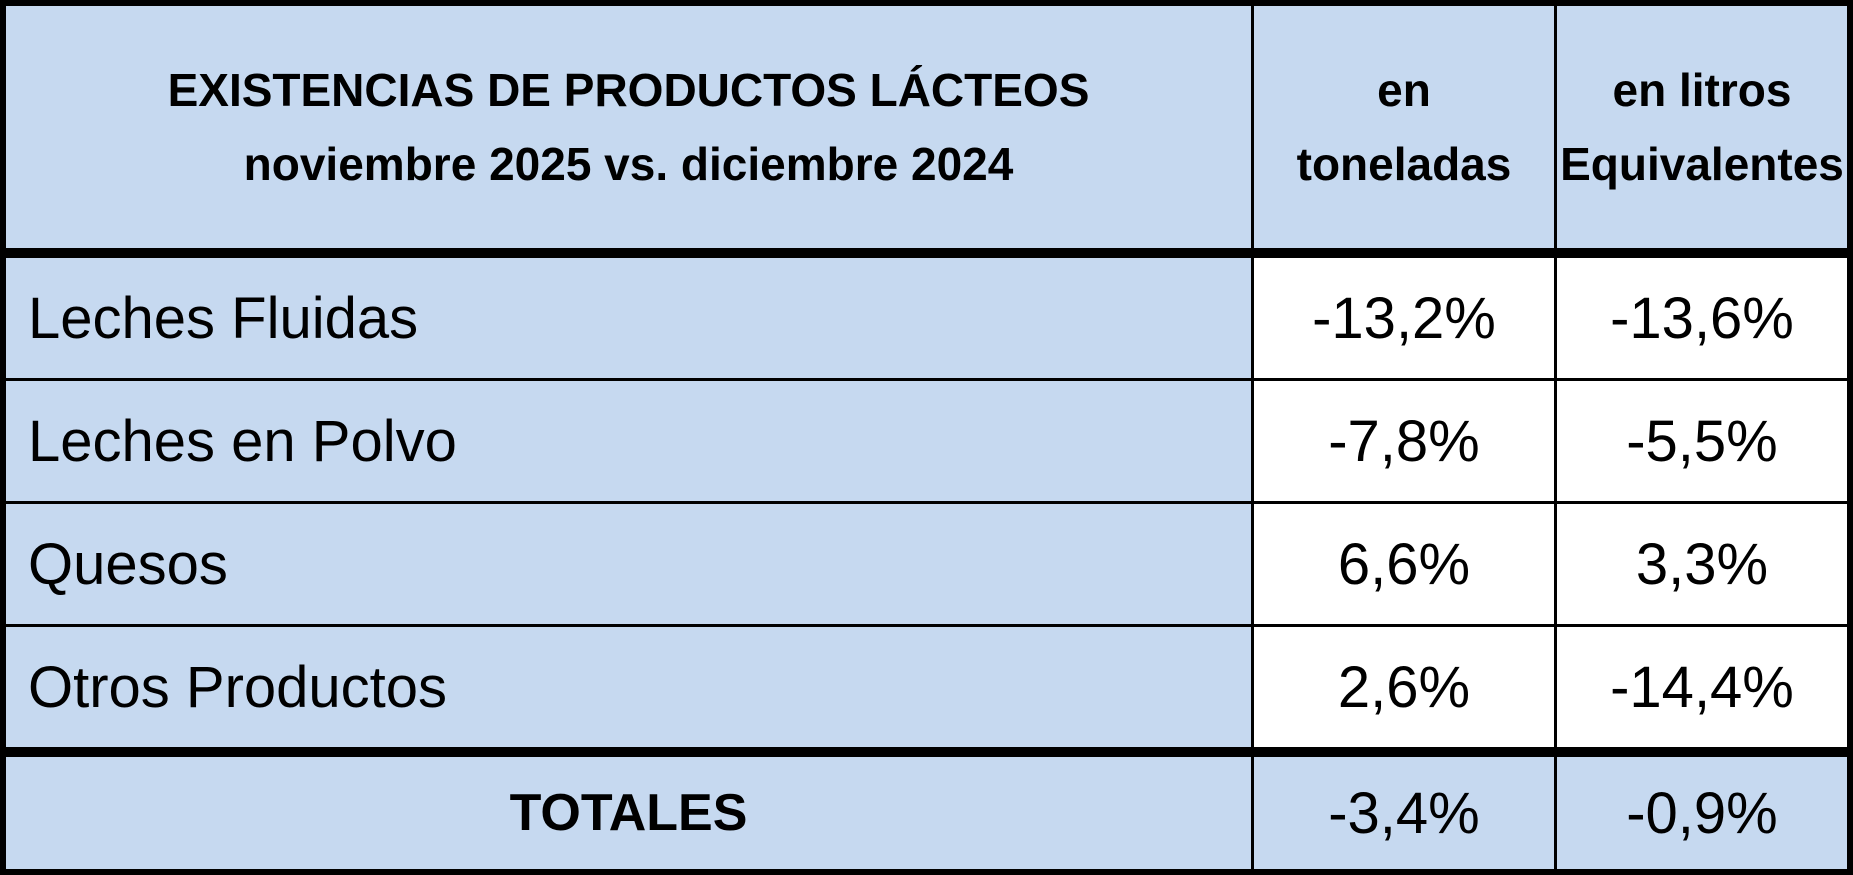  Describe the element at coordinates (630, 441) in the screenshot. I see `row-label-cell: Leches en Polvo` at that location.